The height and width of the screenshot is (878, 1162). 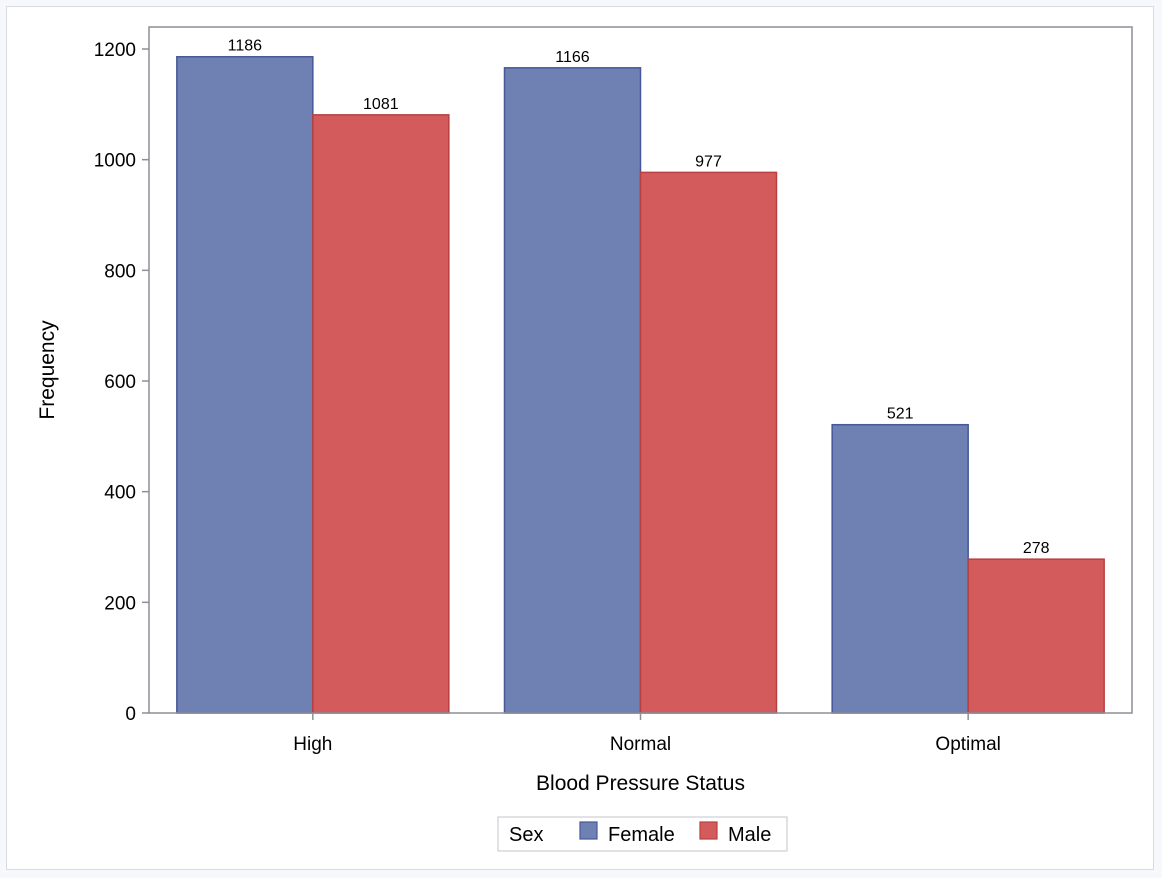 I want to click on data-label: 1081, so click(x=381, y=104).